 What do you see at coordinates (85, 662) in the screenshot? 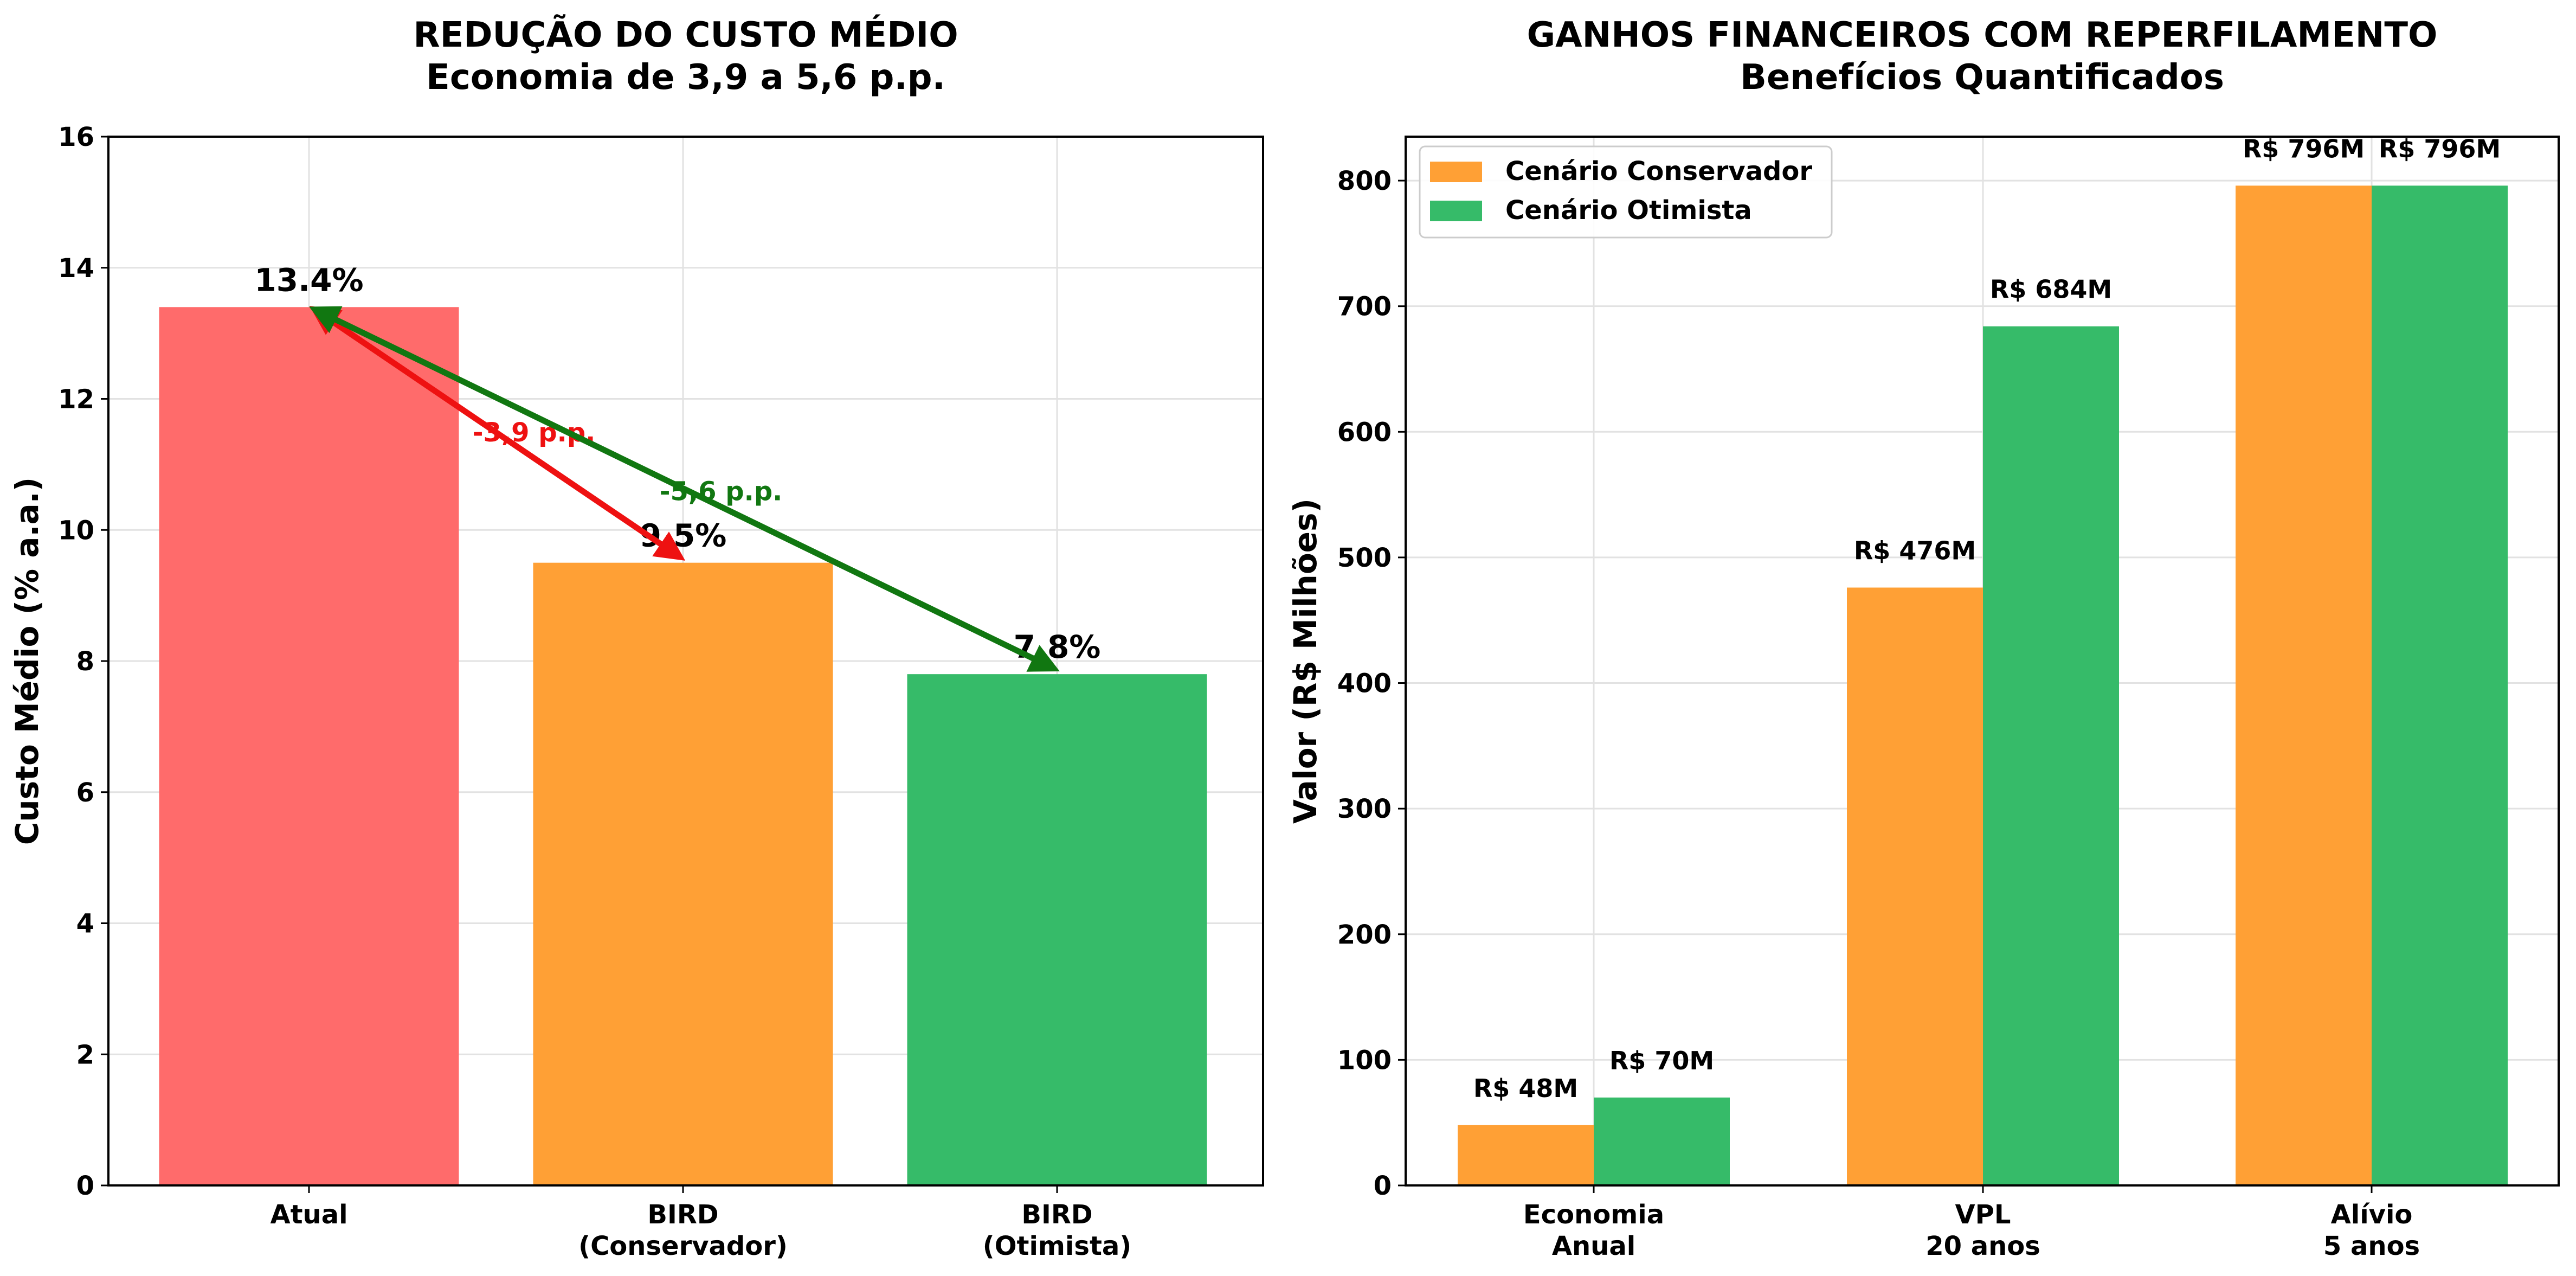
I see `y-tick-label: 8` at bounding box center [85, 662].